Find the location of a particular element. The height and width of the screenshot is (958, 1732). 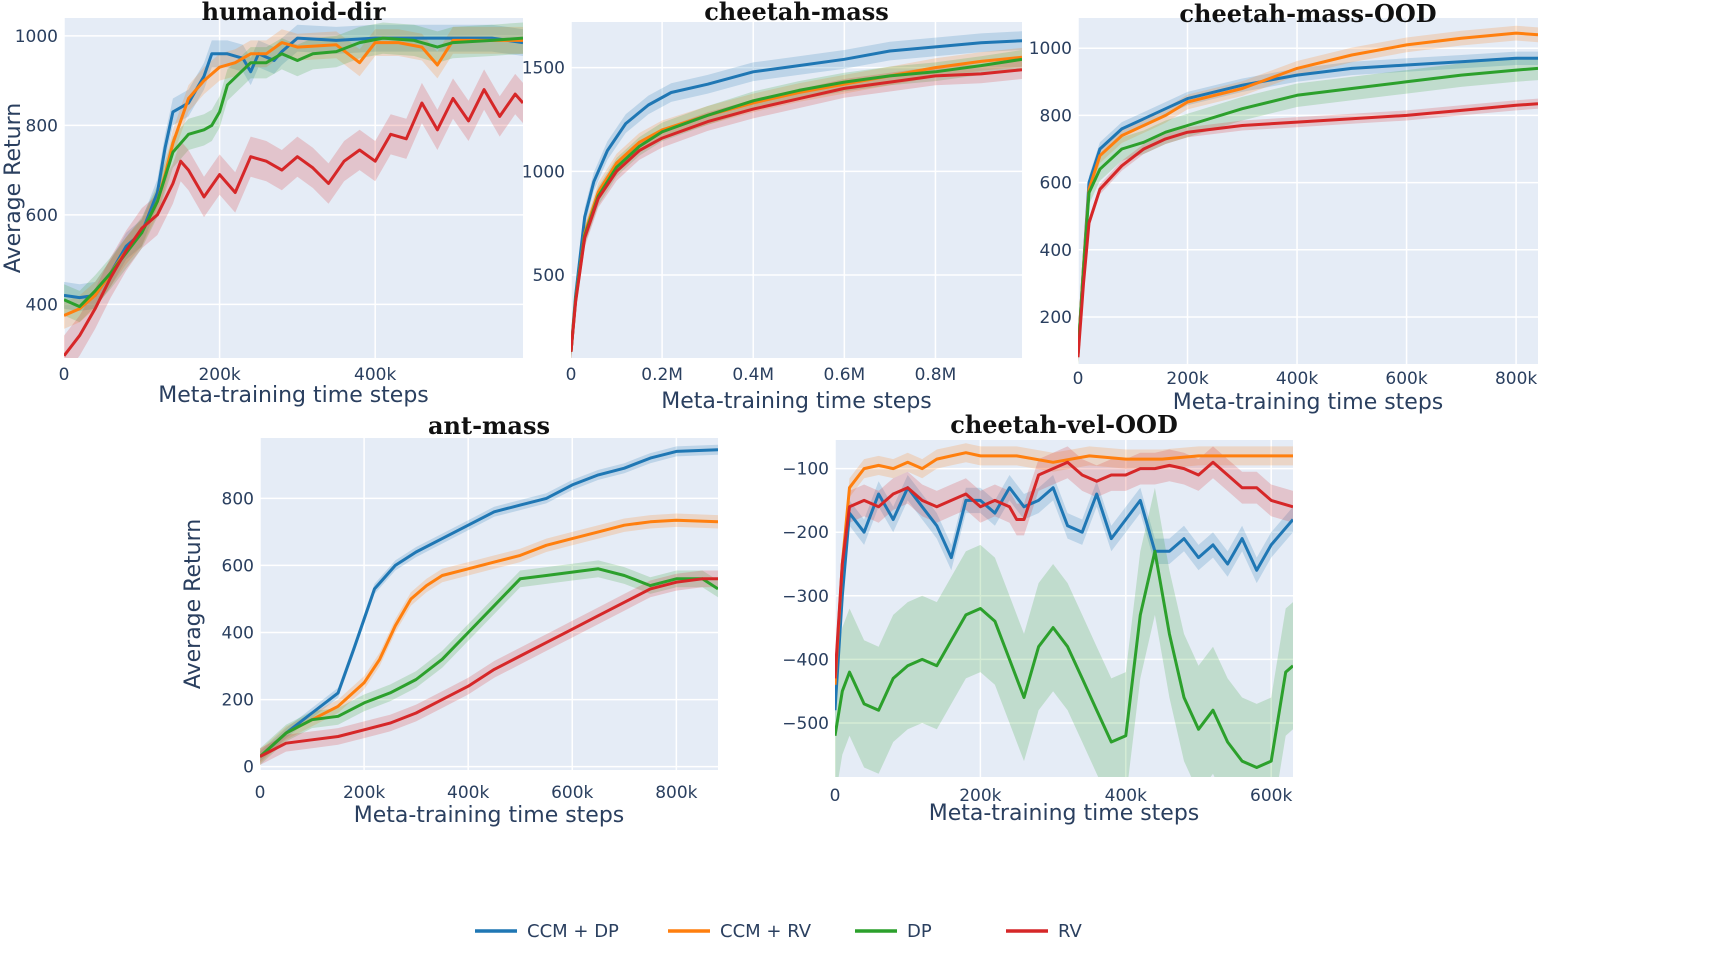

chart-title: cheetah-mass-OOD is located at coordinates (1307, 14).